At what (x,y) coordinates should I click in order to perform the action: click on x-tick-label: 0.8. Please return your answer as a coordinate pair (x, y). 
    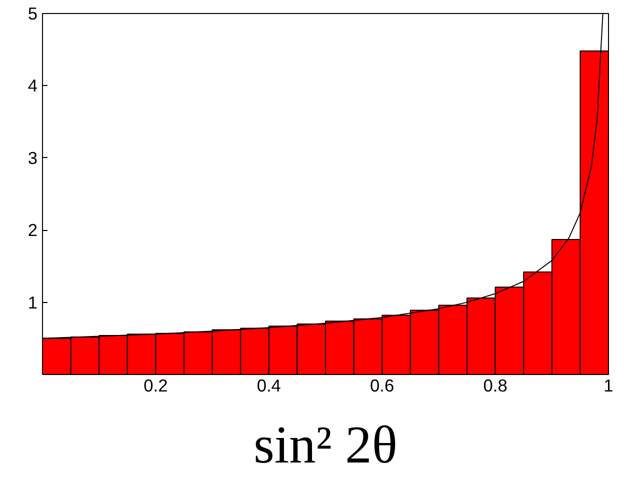
    Looking at the image, I should click on (495, 386).